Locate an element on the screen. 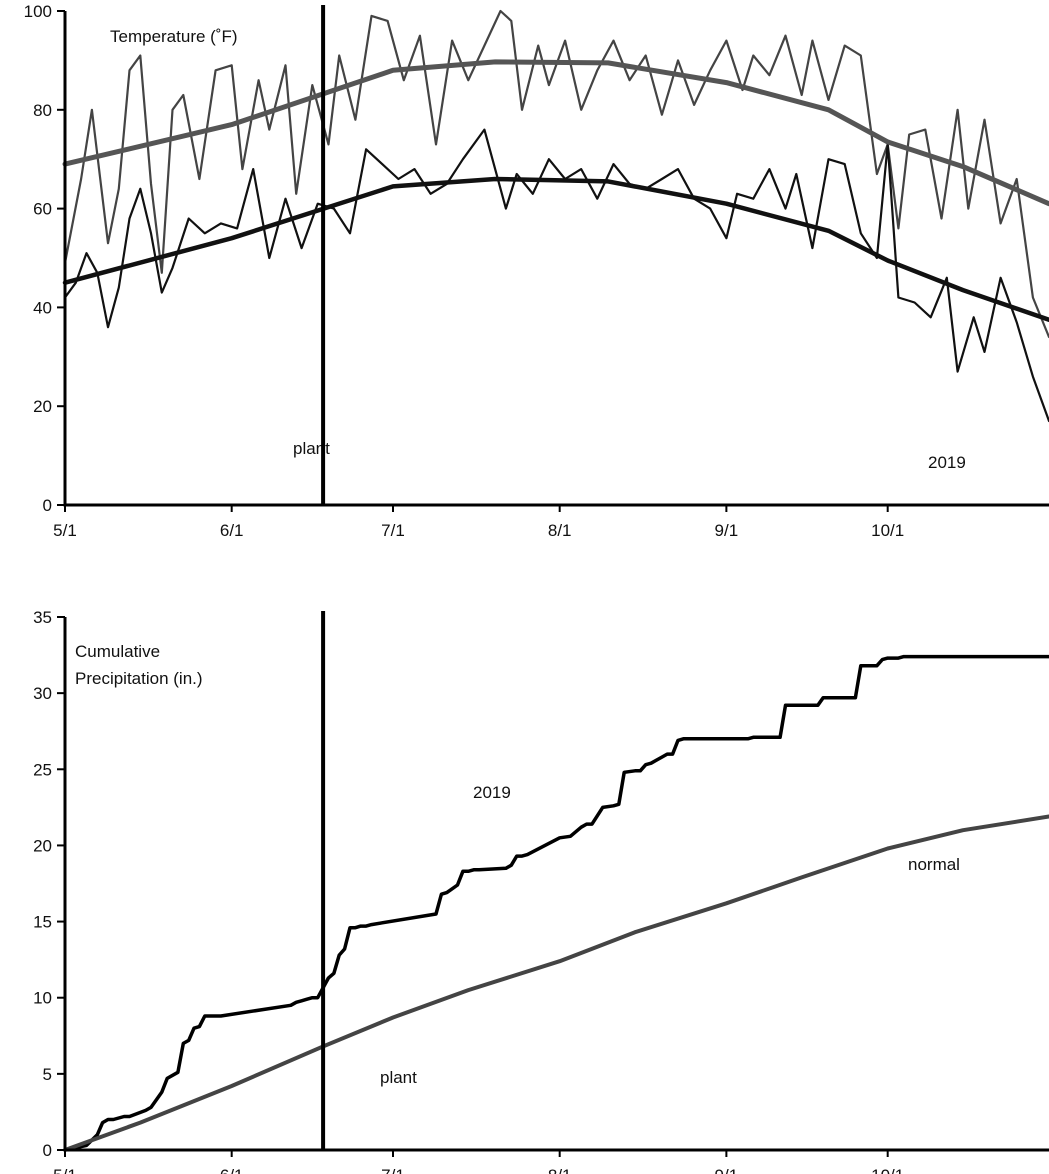  temperature-y-tick-label: 60 is located at coordinates (42, 209).